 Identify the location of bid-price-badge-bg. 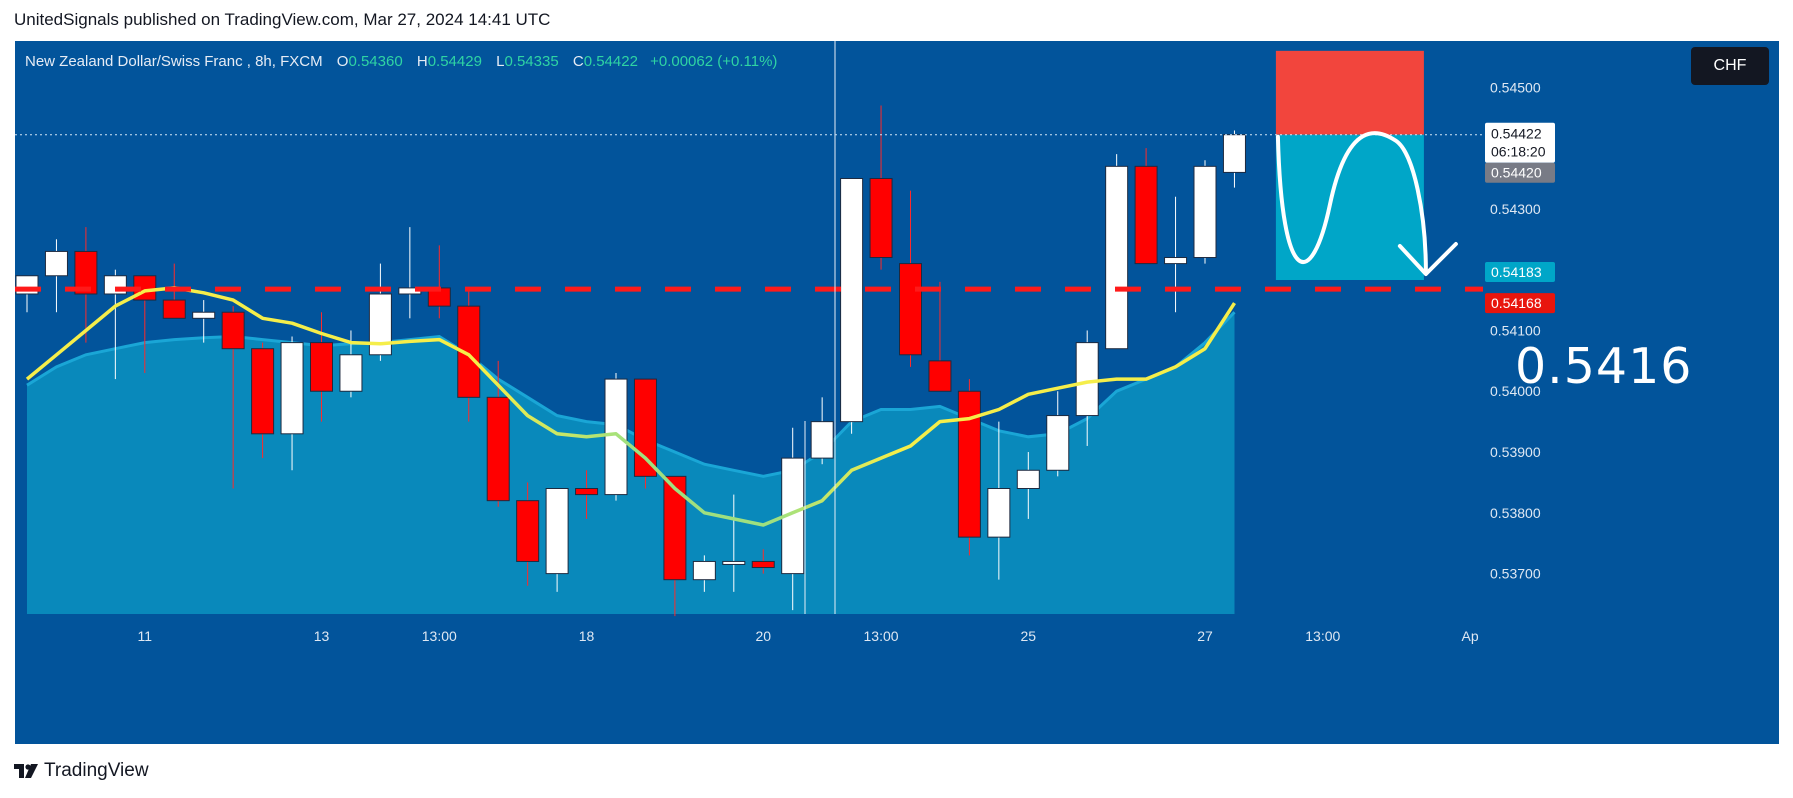
(1520, 172).